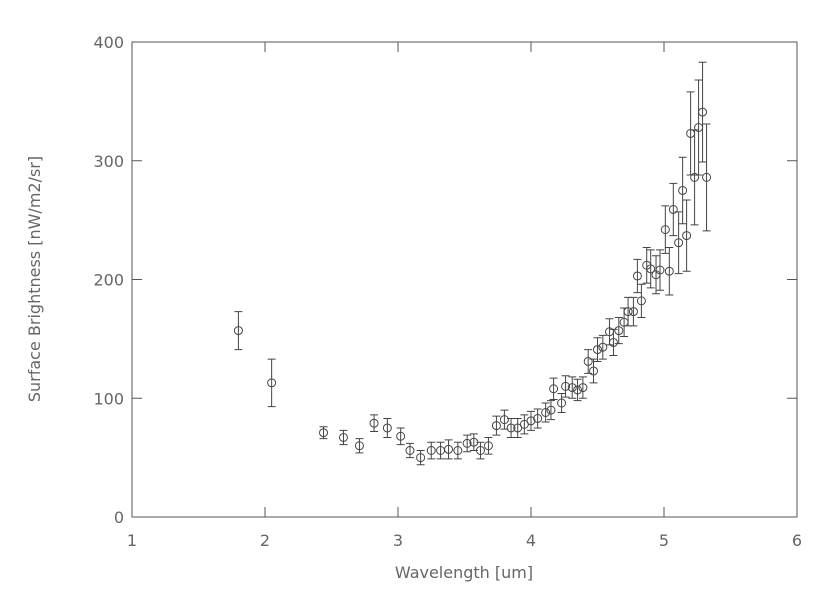  I want to click on x-tick-label: 6, so click(797, 540).